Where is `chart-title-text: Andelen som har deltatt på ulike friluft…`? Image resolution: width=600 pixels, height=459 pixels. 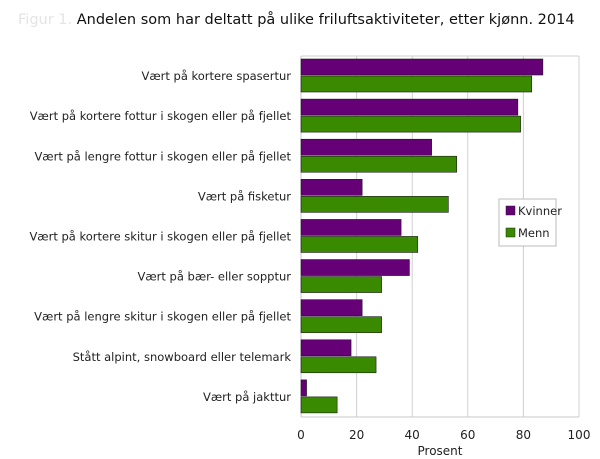
chart-title-text: Andelen som har deltatt på ulike friluft… is located at coordinates (325, 20).